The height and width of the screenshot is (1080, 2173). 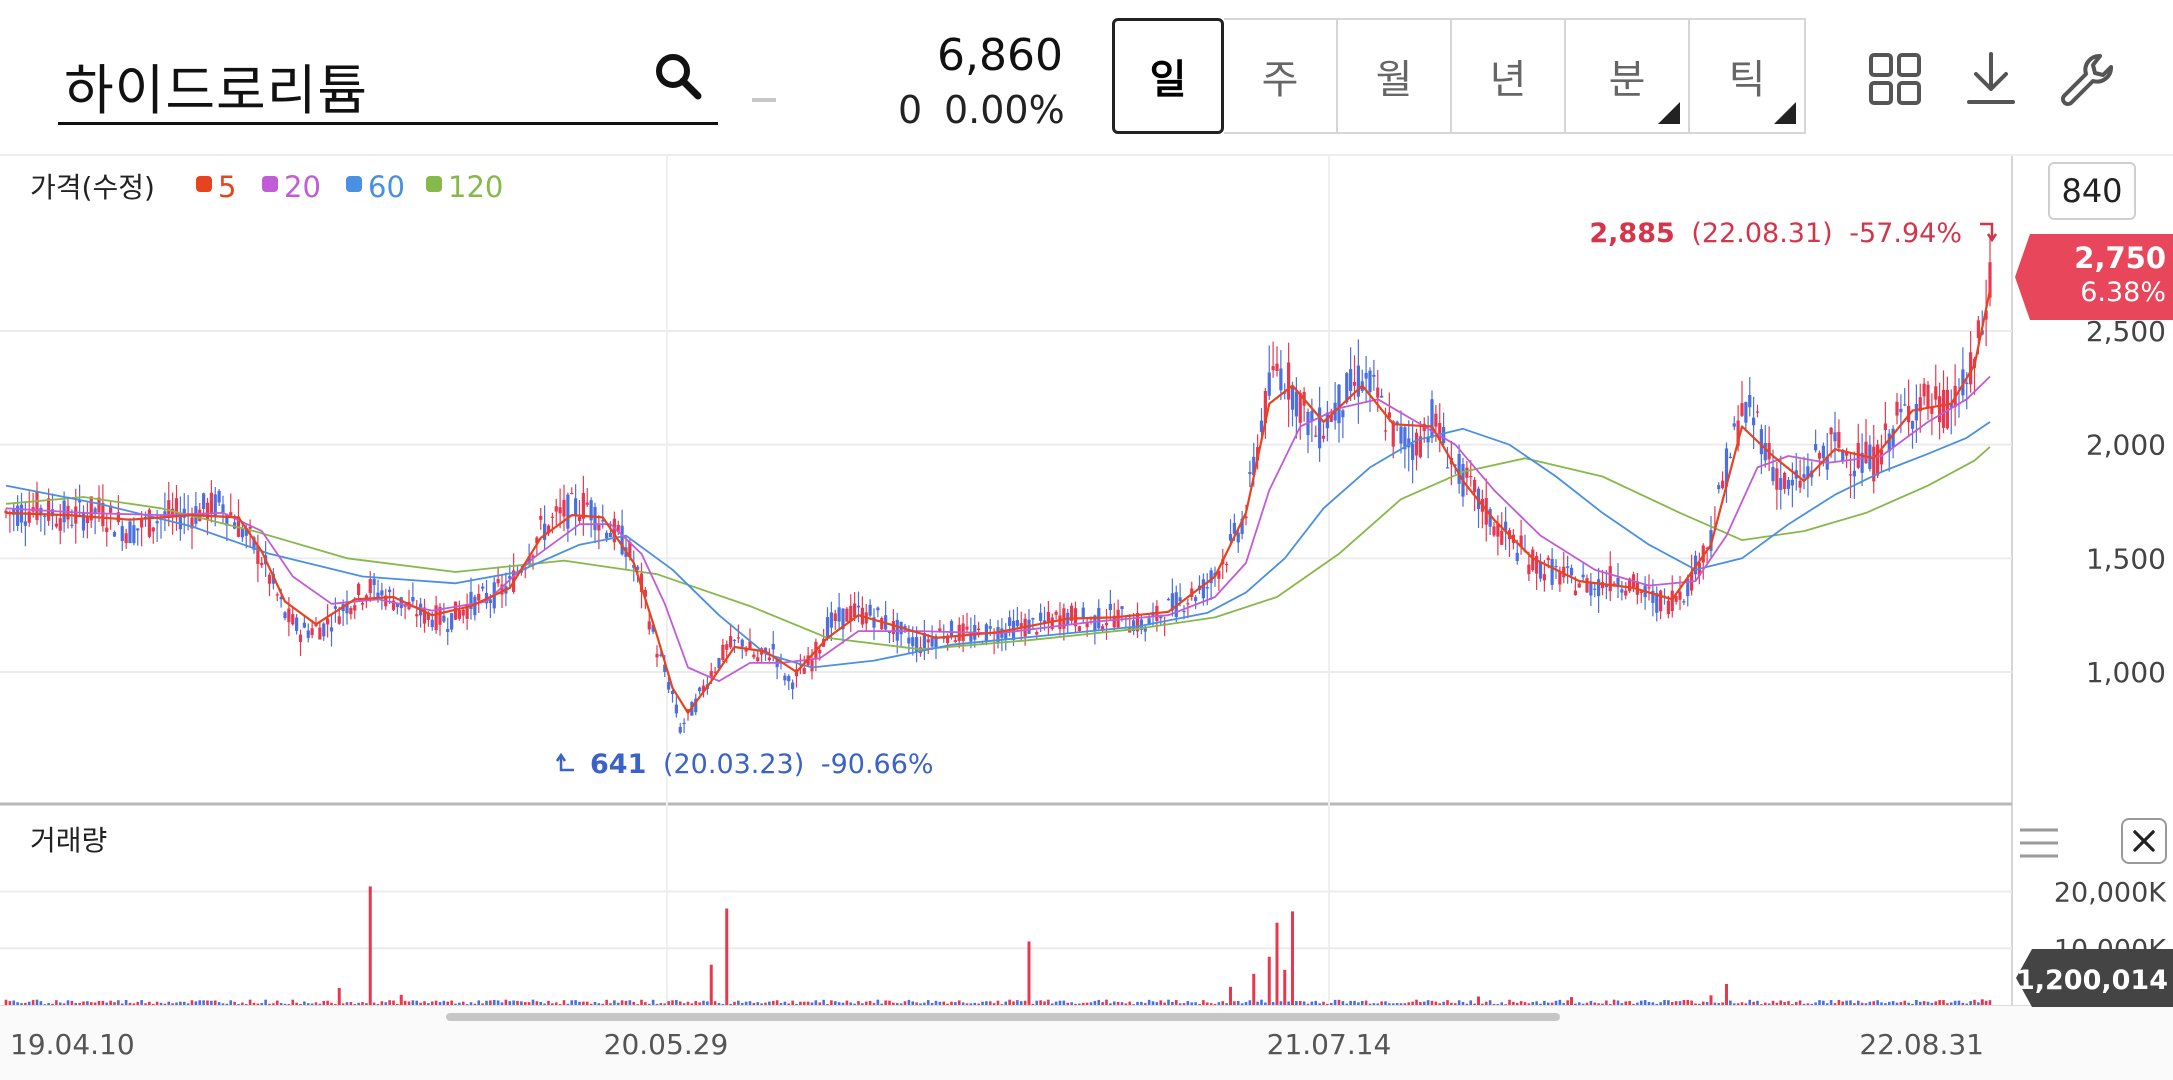 What do you see at coordinates (1168, 76) in the screenshot?
I see `tab-period-0: 일` at bounding box center [1168, 76].